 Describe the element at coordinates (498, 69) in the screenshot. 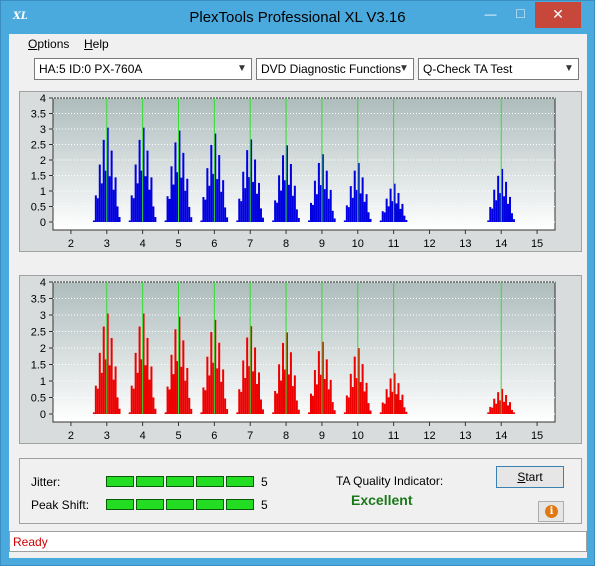

I see `test-select: Q-Check TA Test ▼` at that location.